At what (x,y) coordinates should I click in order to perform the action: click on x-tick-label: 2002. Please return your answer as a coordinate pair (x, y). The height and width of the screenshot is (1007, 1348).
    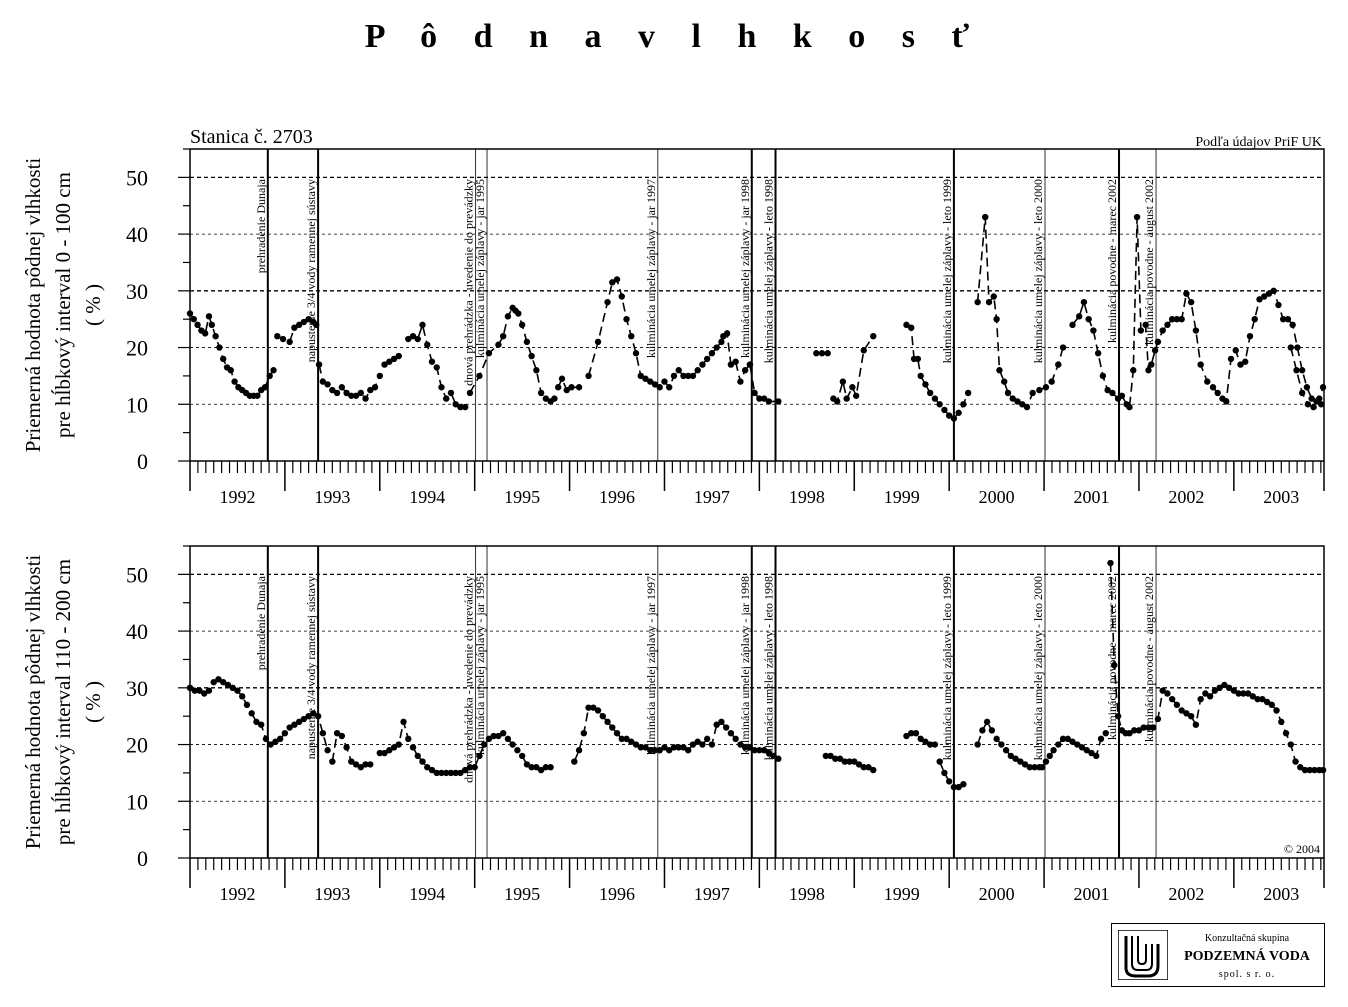
    Looking at the image, I should click on (1186, 497).